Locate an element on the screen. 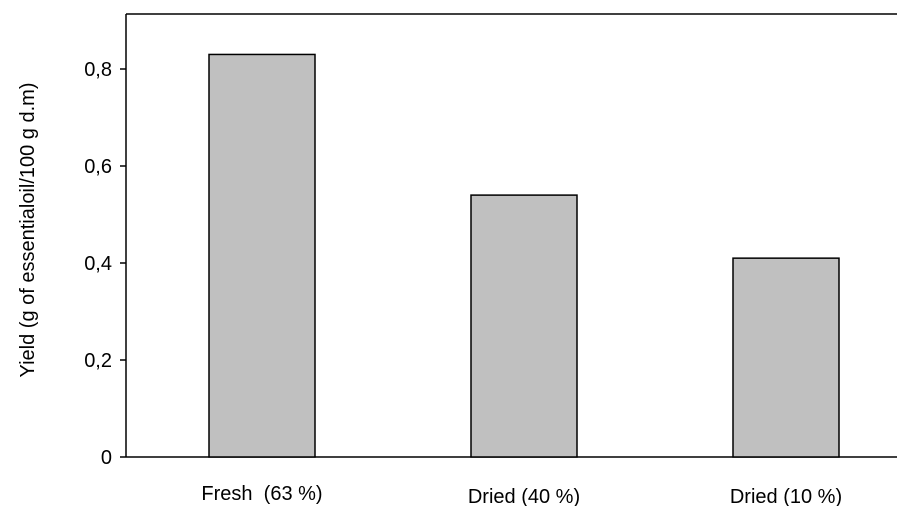 The width and height of the screenshot is (897, 506). x-axis-labels: Fresh (63 %) Dried (40 %) Dried (10 %) is located at coordinates (521, 494).